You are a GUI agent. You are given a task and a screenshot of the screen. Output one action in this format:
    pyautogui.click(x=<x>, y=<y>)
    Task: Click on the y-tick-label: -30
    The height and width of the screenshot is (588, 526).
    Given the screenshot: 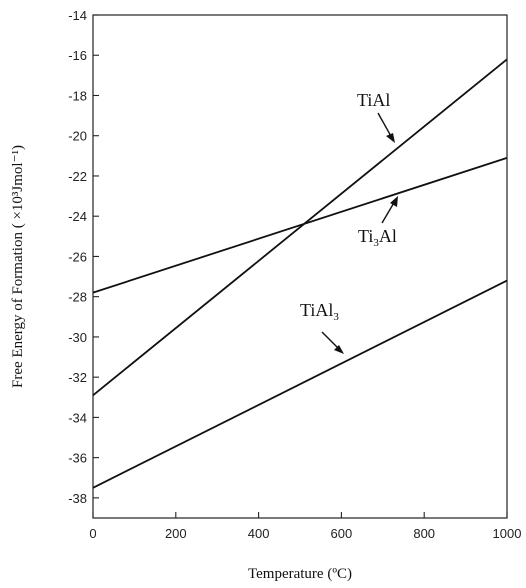 What is the action you would take?
    pyautogui.click(x=77, y=337)
    